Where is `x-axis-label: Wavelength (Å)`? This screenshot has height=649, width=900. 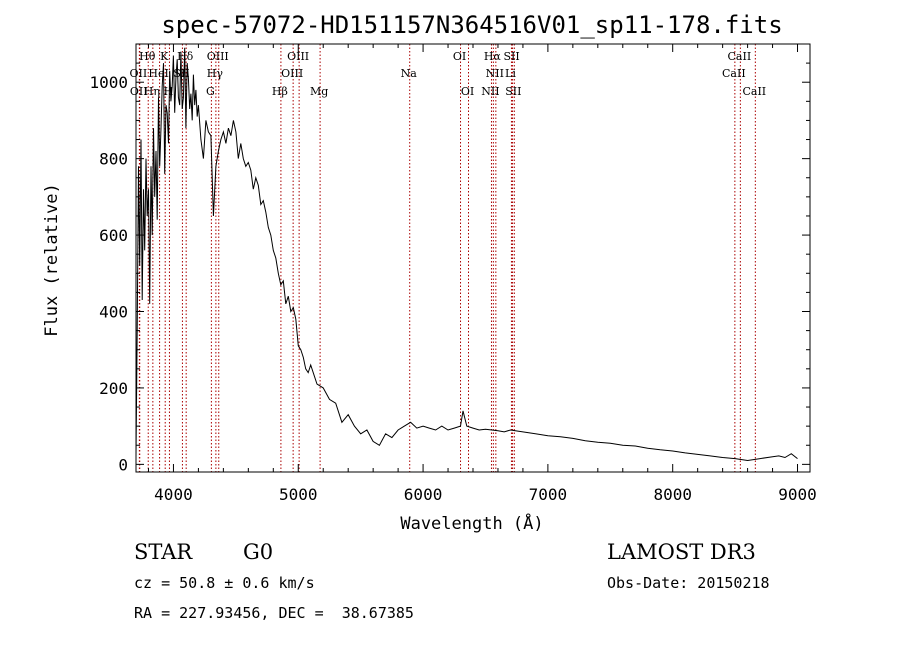
x-axis-label: Wavelength (Å) is located at coordinates (471, 523).